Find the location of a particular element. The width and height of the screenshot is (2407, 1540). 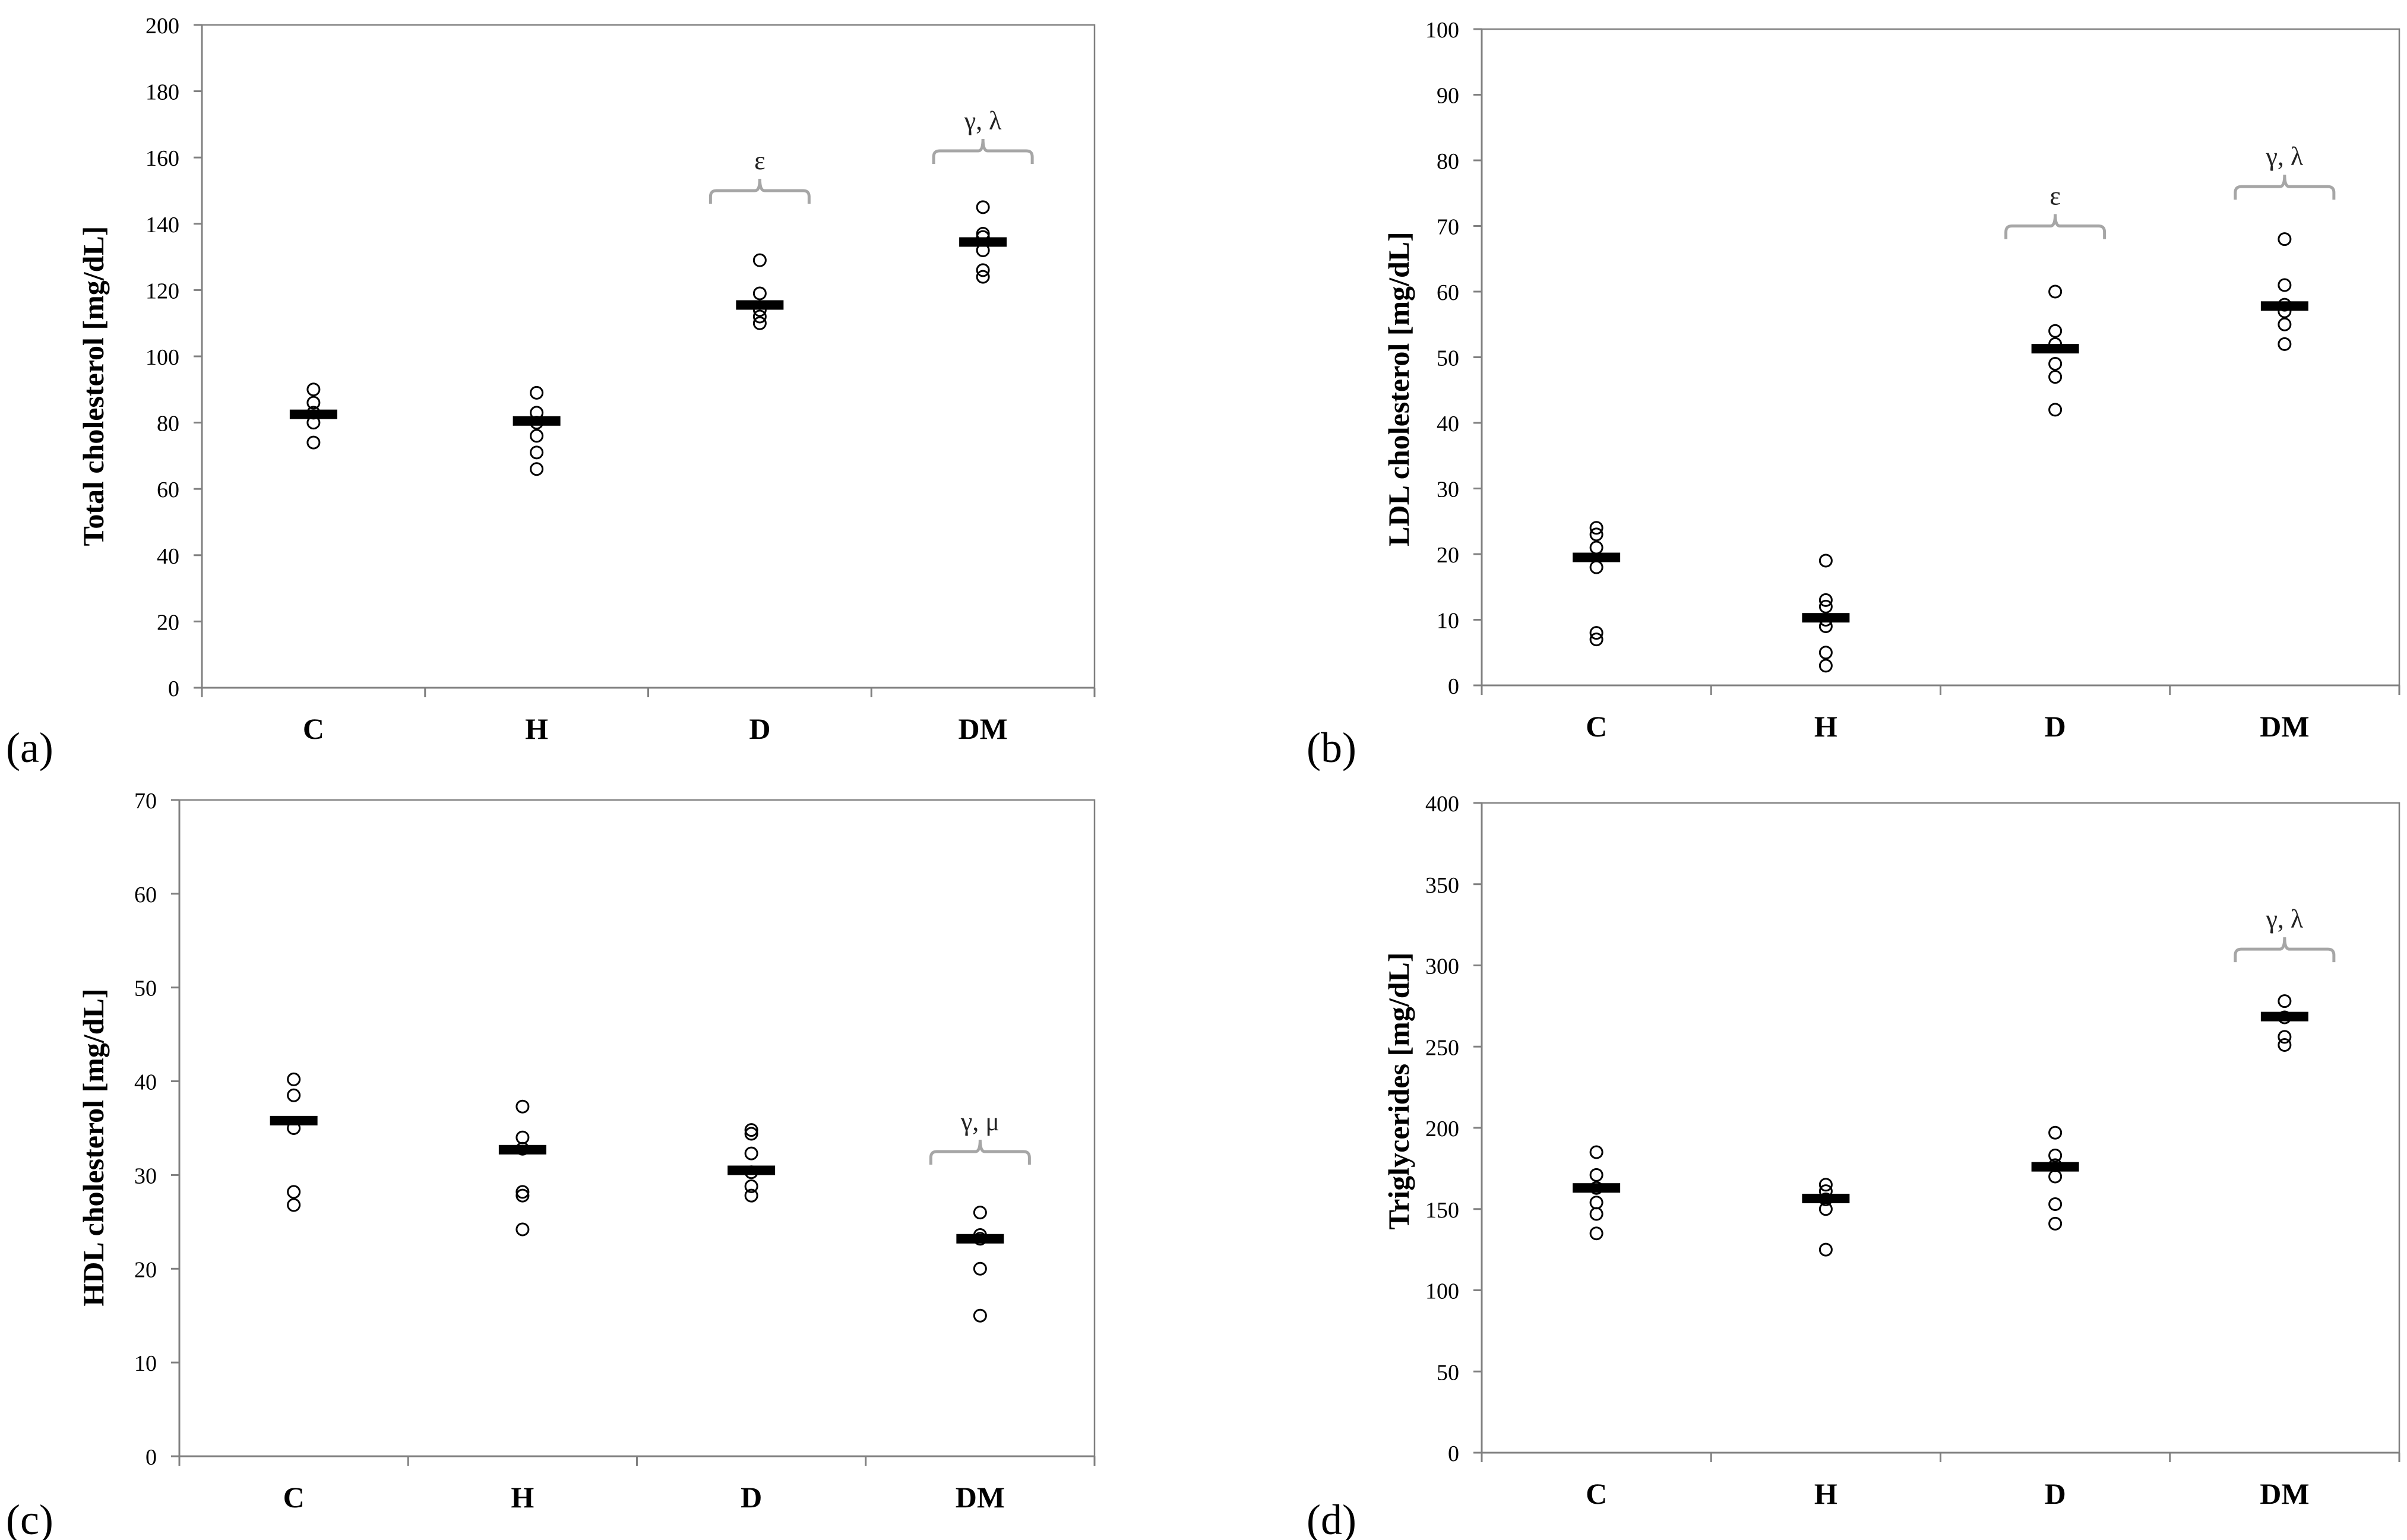

y-tick-label: 250 is located at coordinates (1442, 1047).